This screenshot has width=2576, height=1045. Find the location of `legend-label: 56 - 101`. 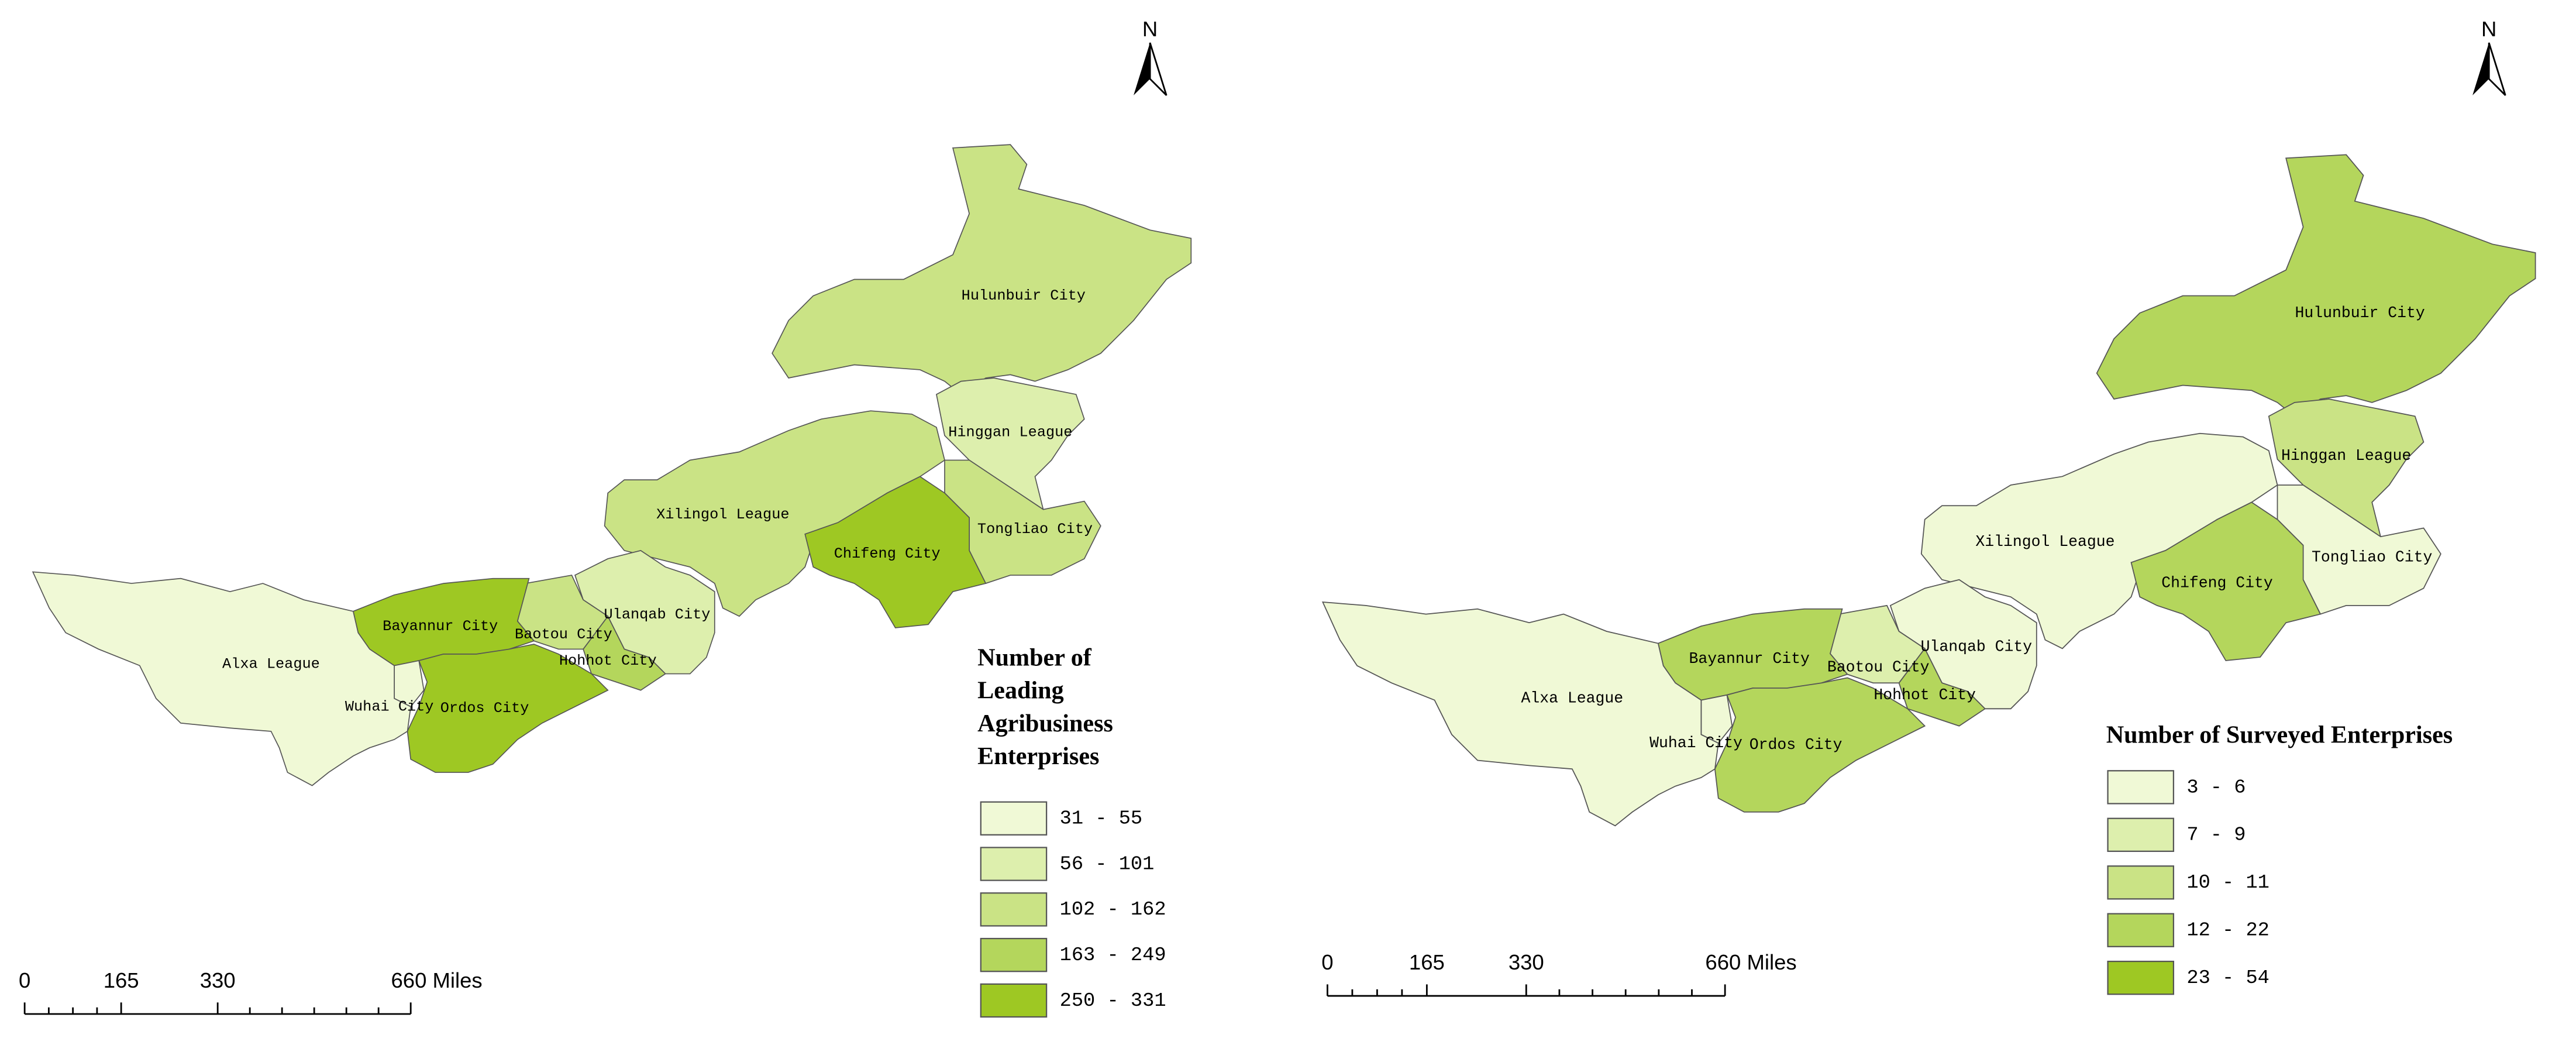

legend-label: 56 - 101 is located at coordinates (1107, 864).